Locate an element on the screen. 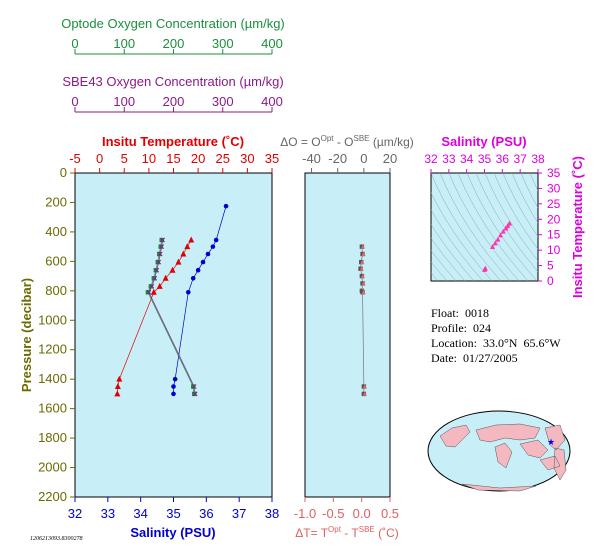 The image size is (607, 559). map-continents is located at coordinates (503, 457).